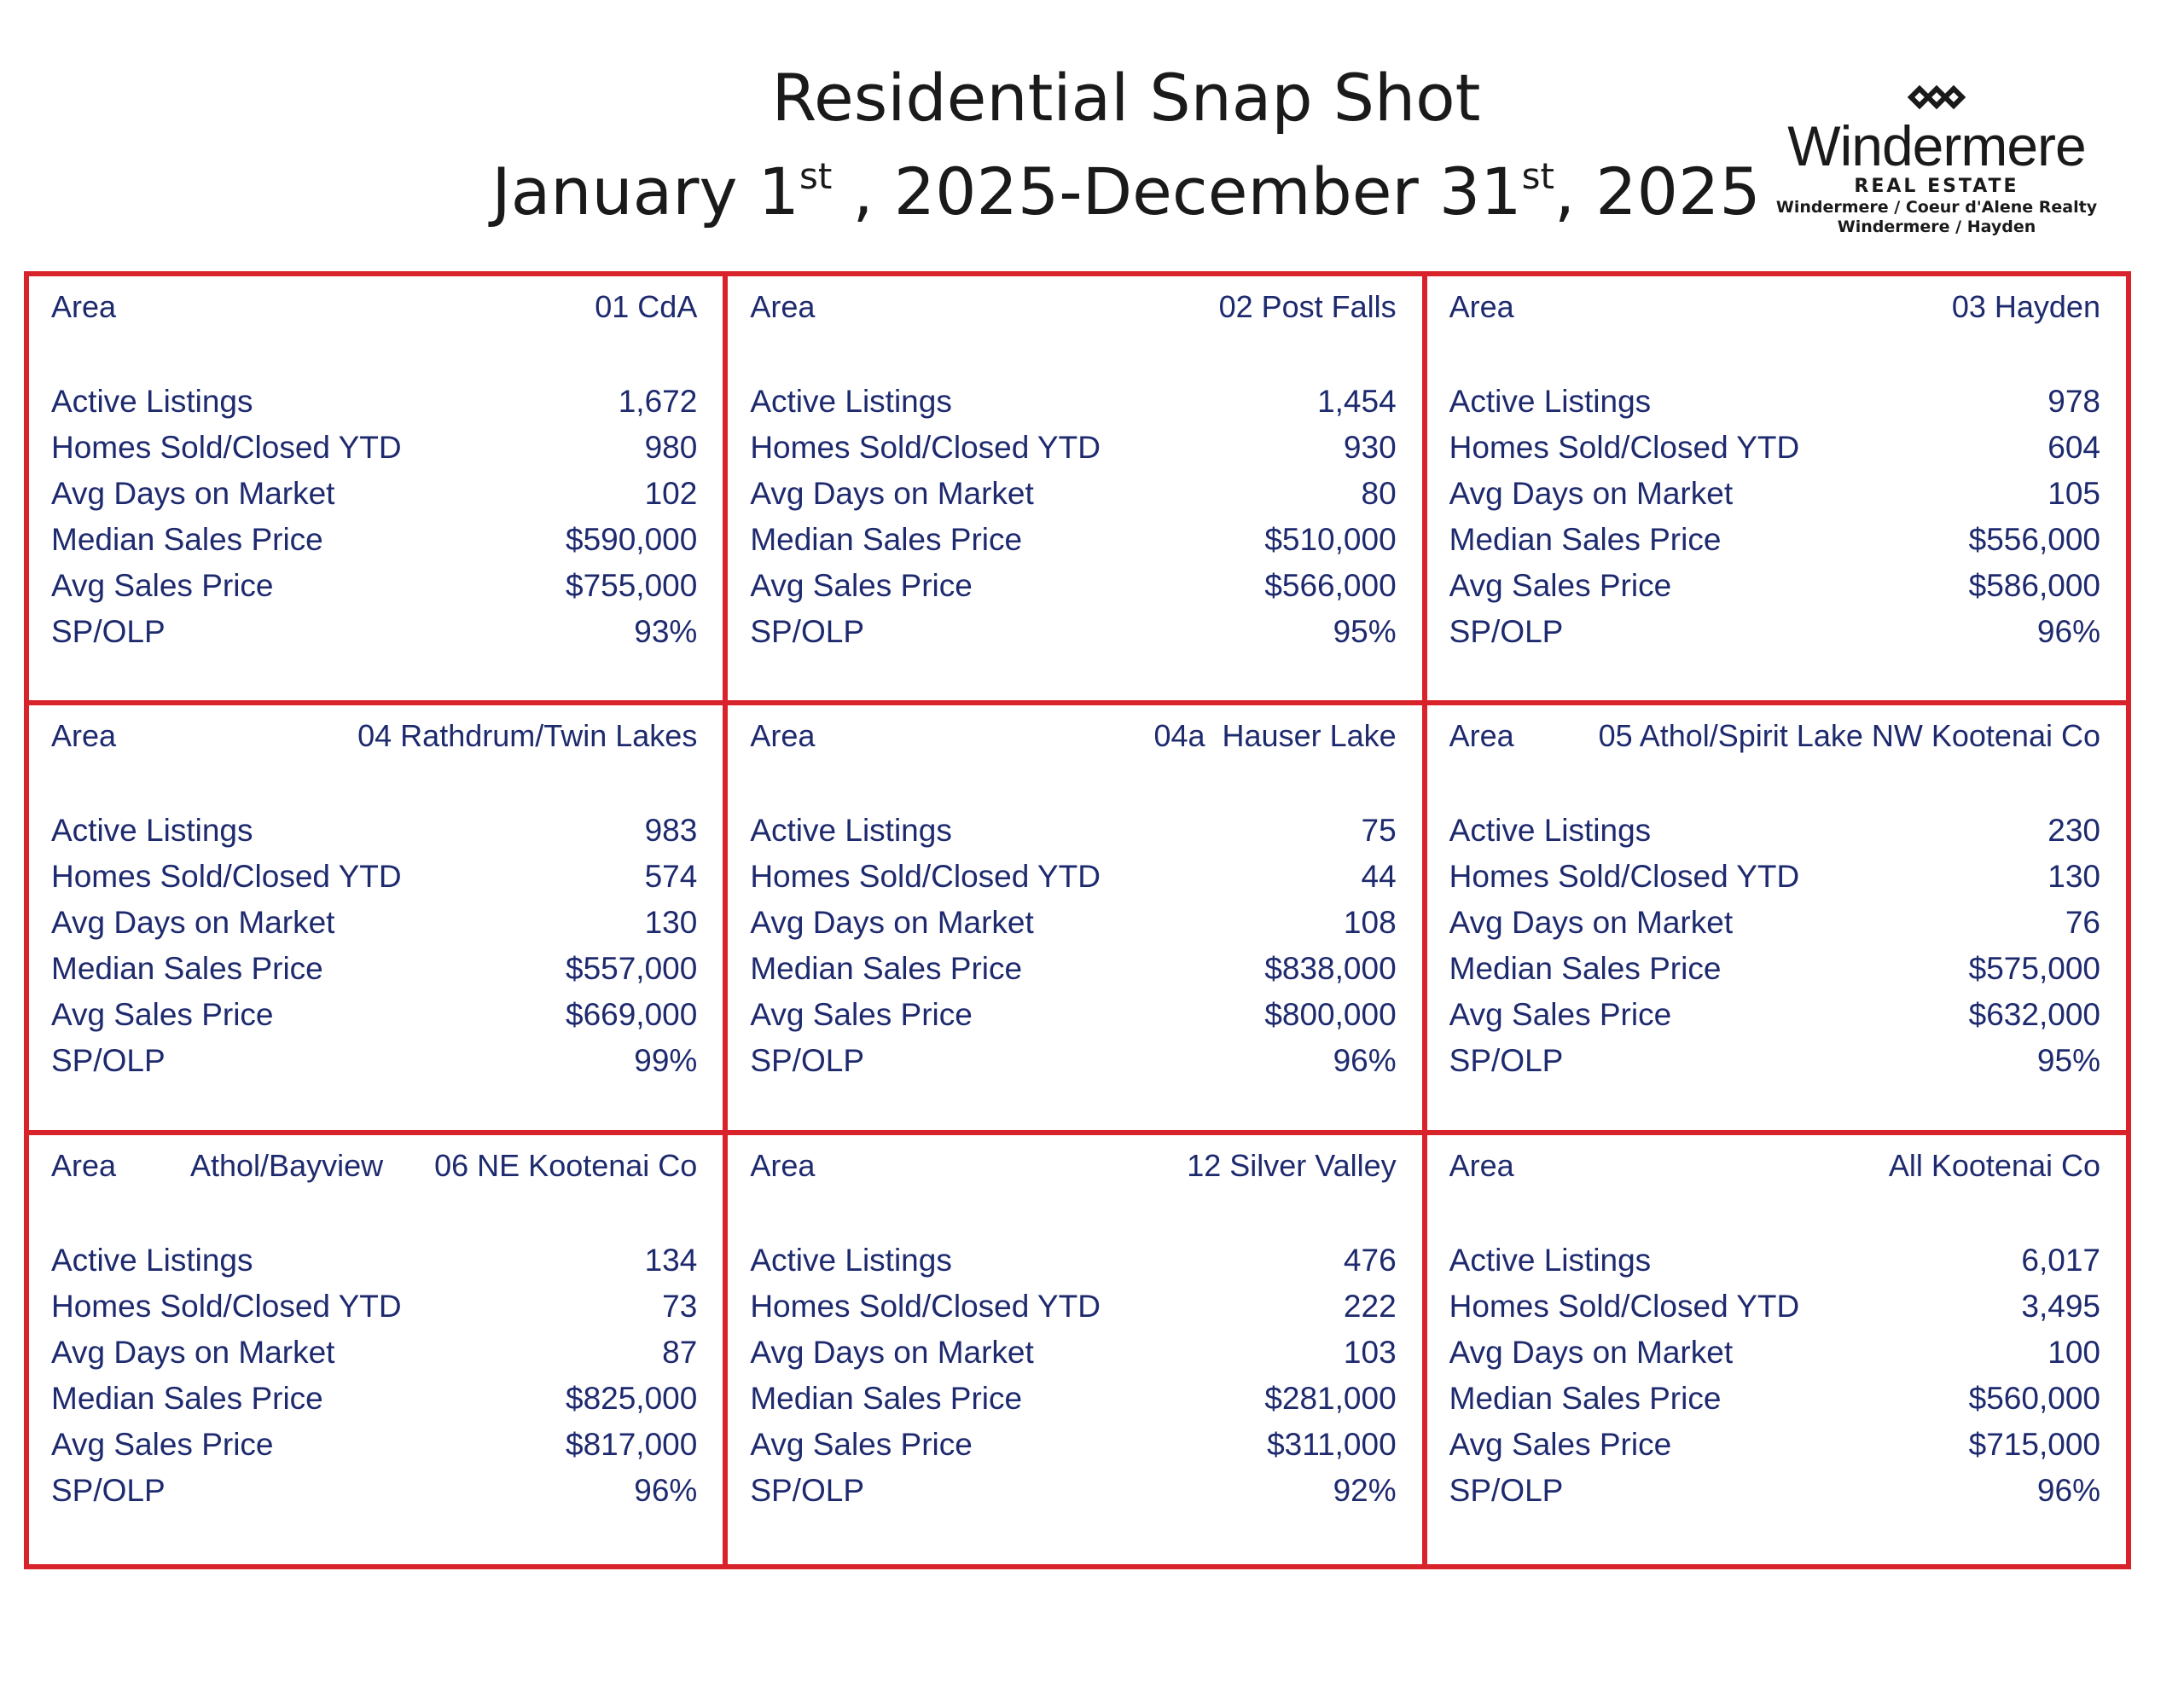  Describe the element at coordinates (645, 192) in the screenshot. I see `title-start-date: January 1` at that location.